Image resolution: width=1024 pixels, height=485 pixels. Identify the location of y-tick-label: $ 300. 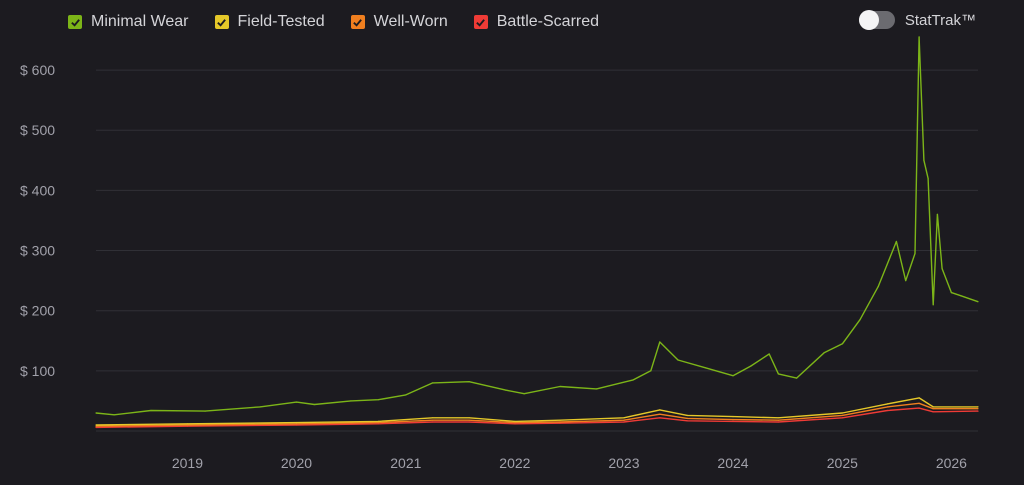
(37, 251).